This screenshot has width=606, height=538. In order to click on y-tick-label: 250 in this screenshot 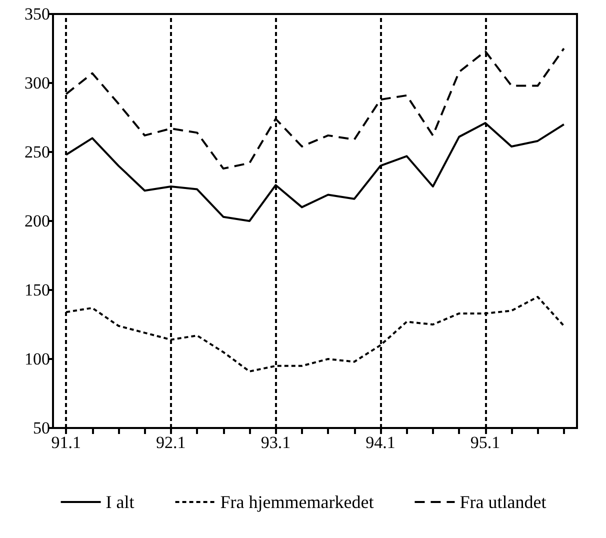, I will do `click(37, 152)`.